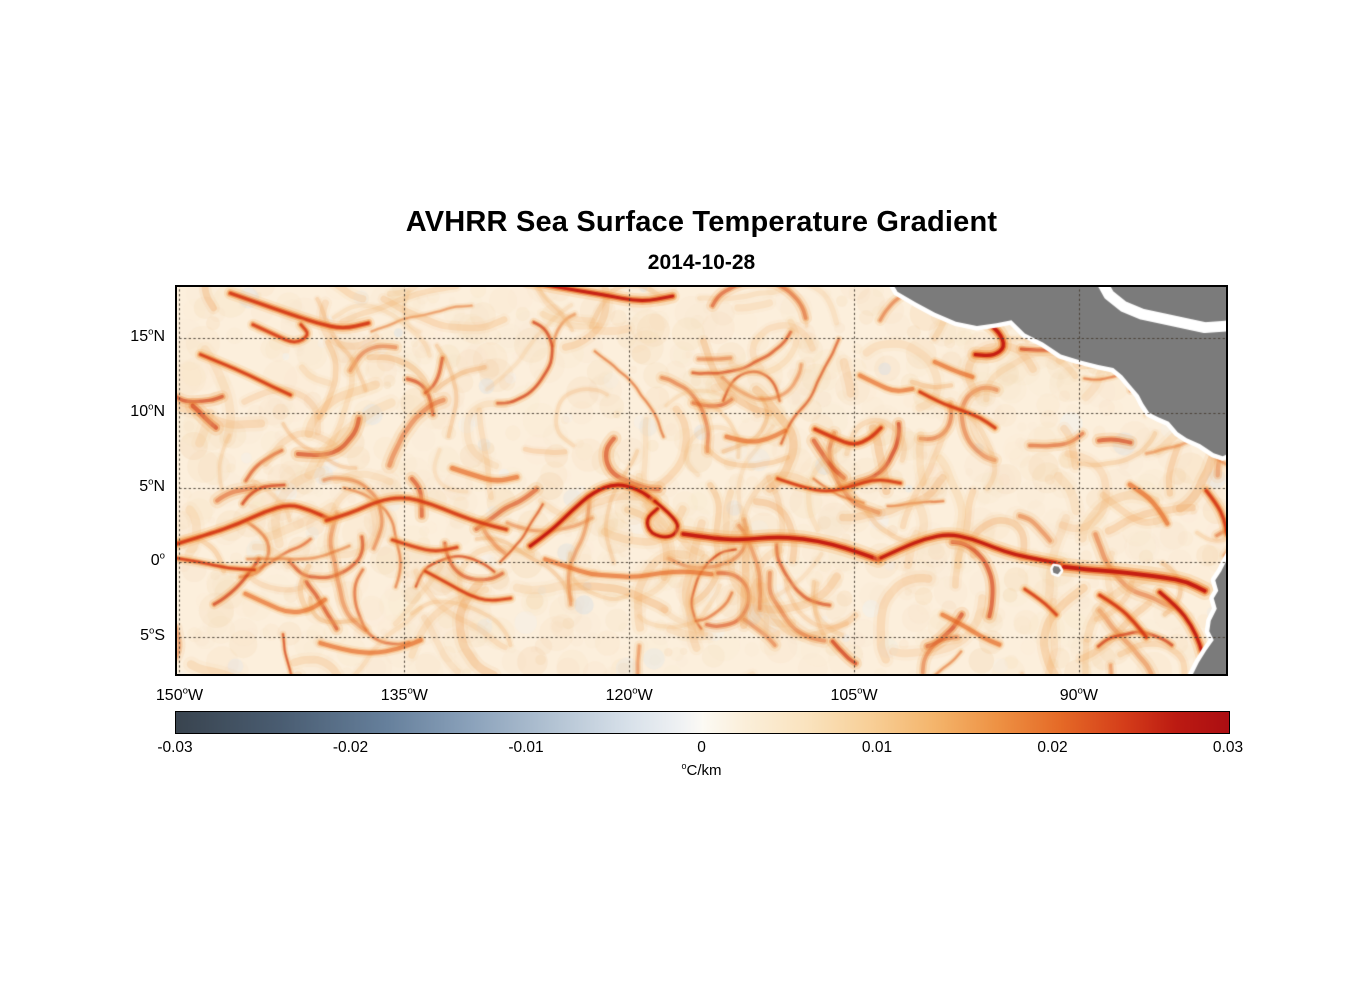 The width and height of the screenshot is (1356, 1000). What do you see at coordinates (701, 262) in the screenshot?
I see `chart-date-subtitle: 2014-10-28` at bounding box center [701, 262].